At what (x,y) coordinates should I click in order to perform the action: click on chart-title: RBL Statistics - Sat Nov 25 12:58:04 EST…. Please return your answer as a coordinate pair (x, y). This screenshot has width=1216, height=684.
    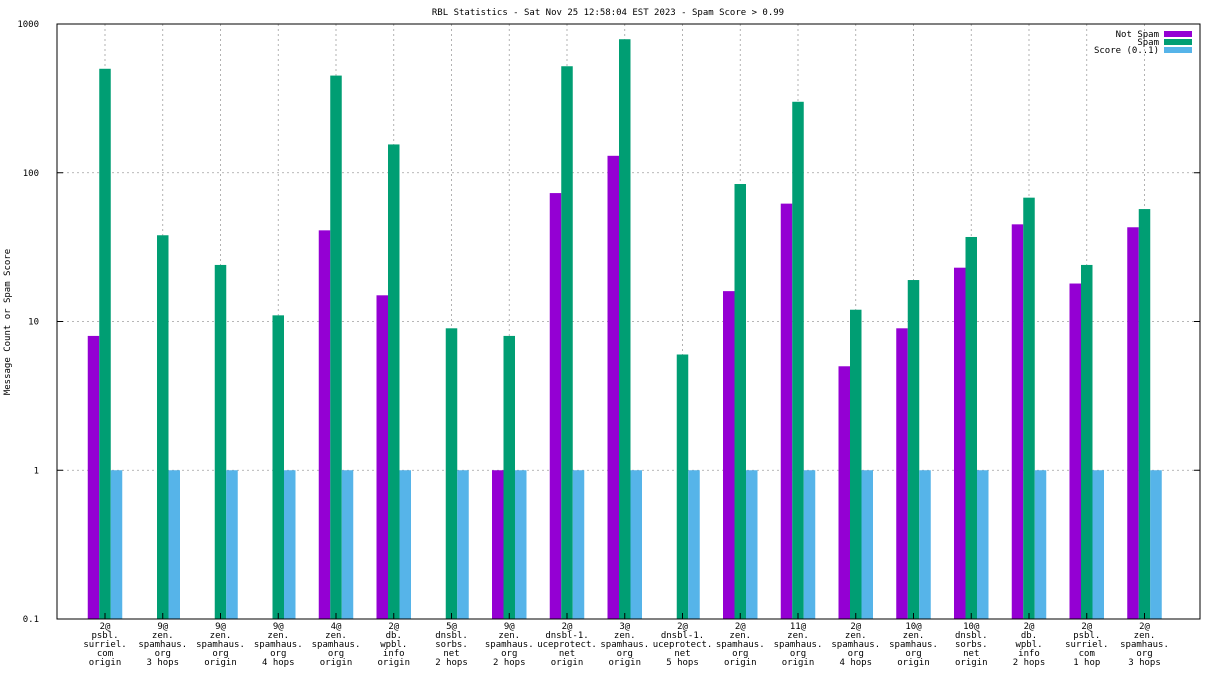
    Looking at the image, I should click on (608, 13).